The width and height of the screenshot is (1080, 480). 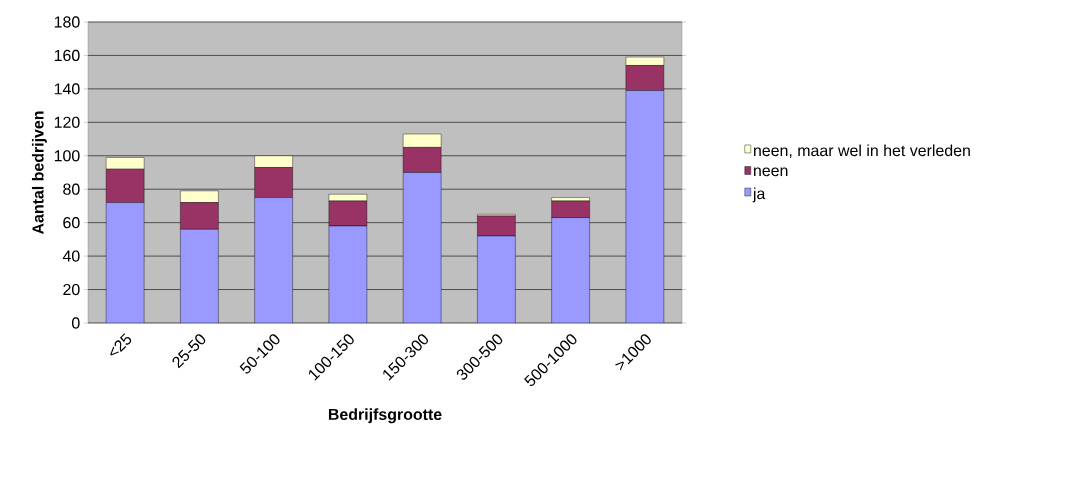 I want to click on legend-label: ja, so click(x=759, y=195).